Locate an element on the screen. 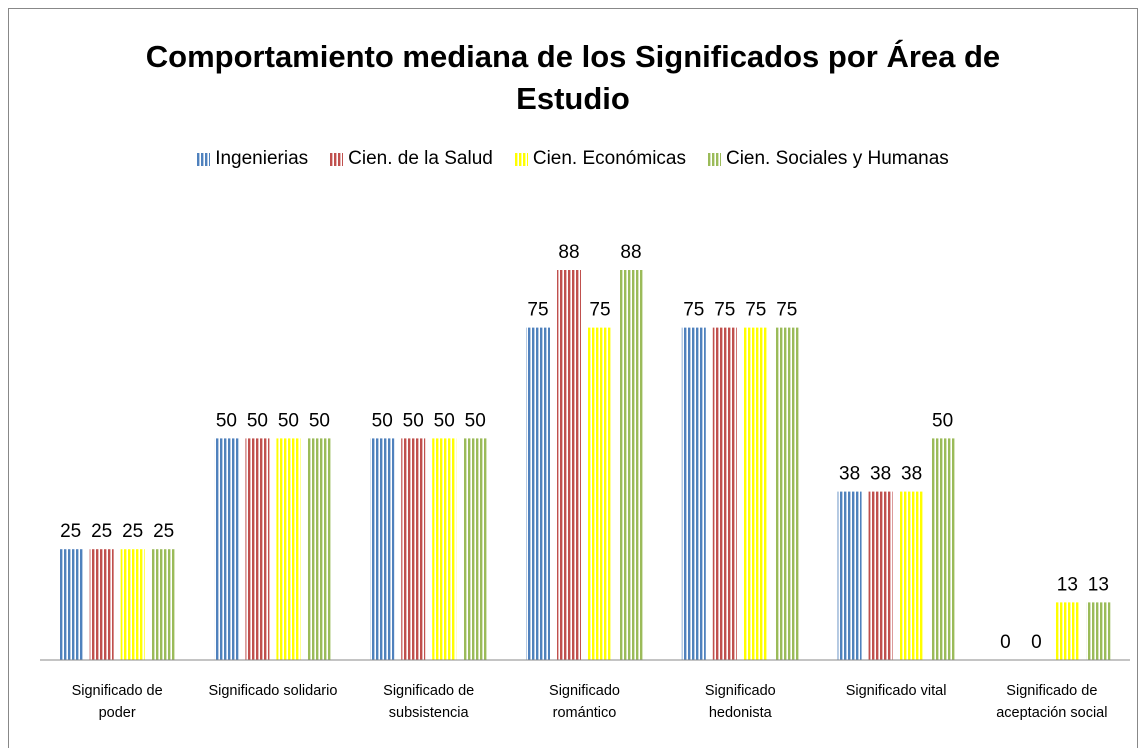 The width and height of the screenshot is (1146, 748). x-tick-label: Significado de aceptación social is located at coordinates (1052, 702).